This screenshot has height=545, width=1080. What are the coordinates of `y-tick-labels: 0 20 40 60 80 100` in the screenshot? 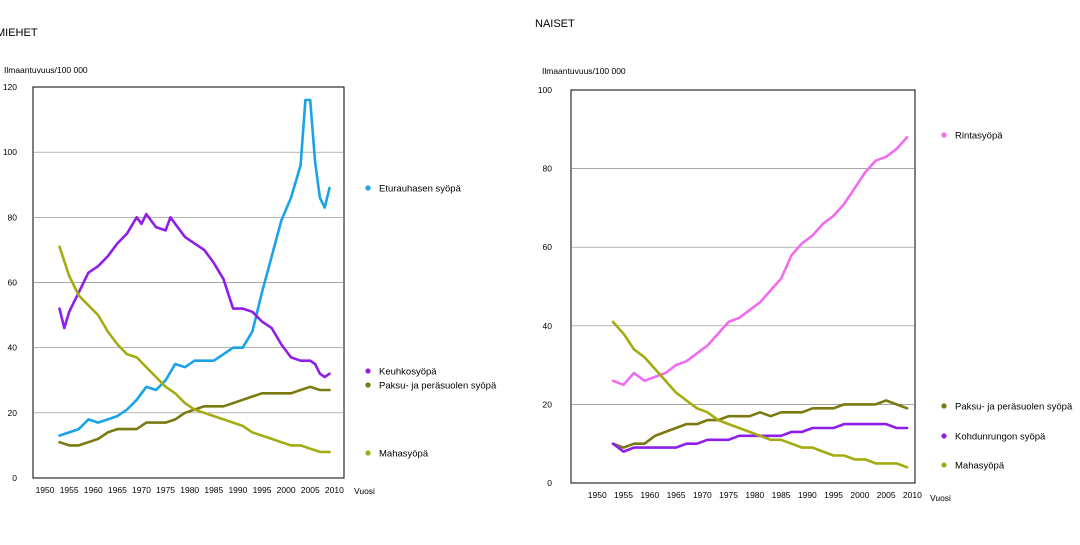 It's located at (545, 286).